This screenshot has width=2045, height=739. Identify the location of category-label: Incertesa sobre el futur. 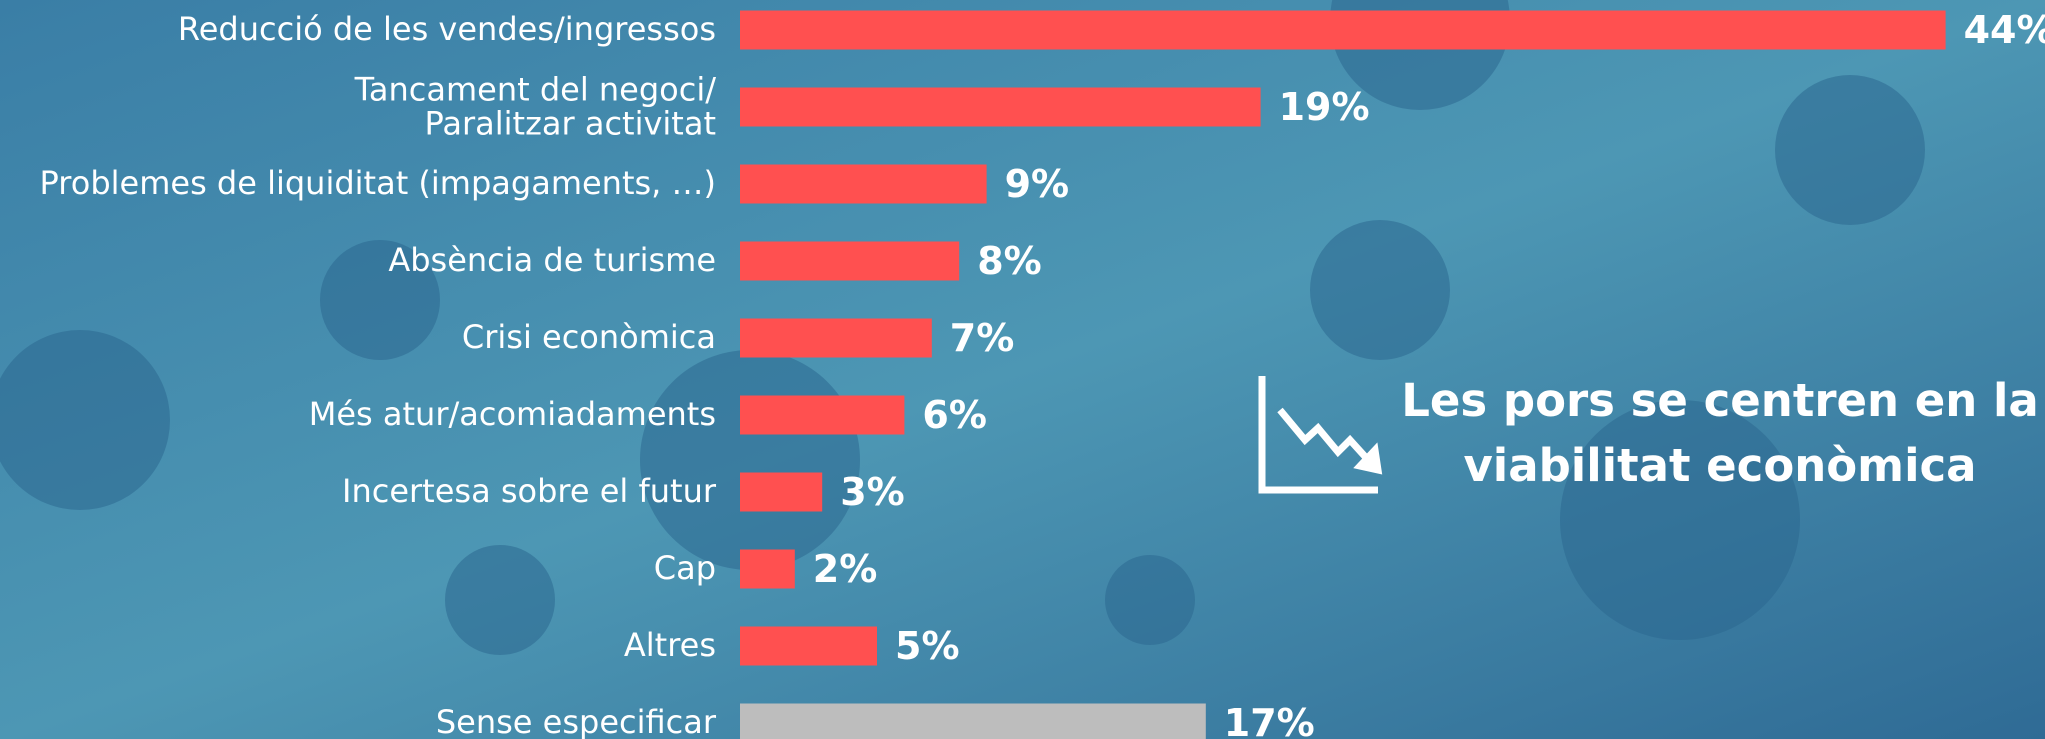
(529, 491).